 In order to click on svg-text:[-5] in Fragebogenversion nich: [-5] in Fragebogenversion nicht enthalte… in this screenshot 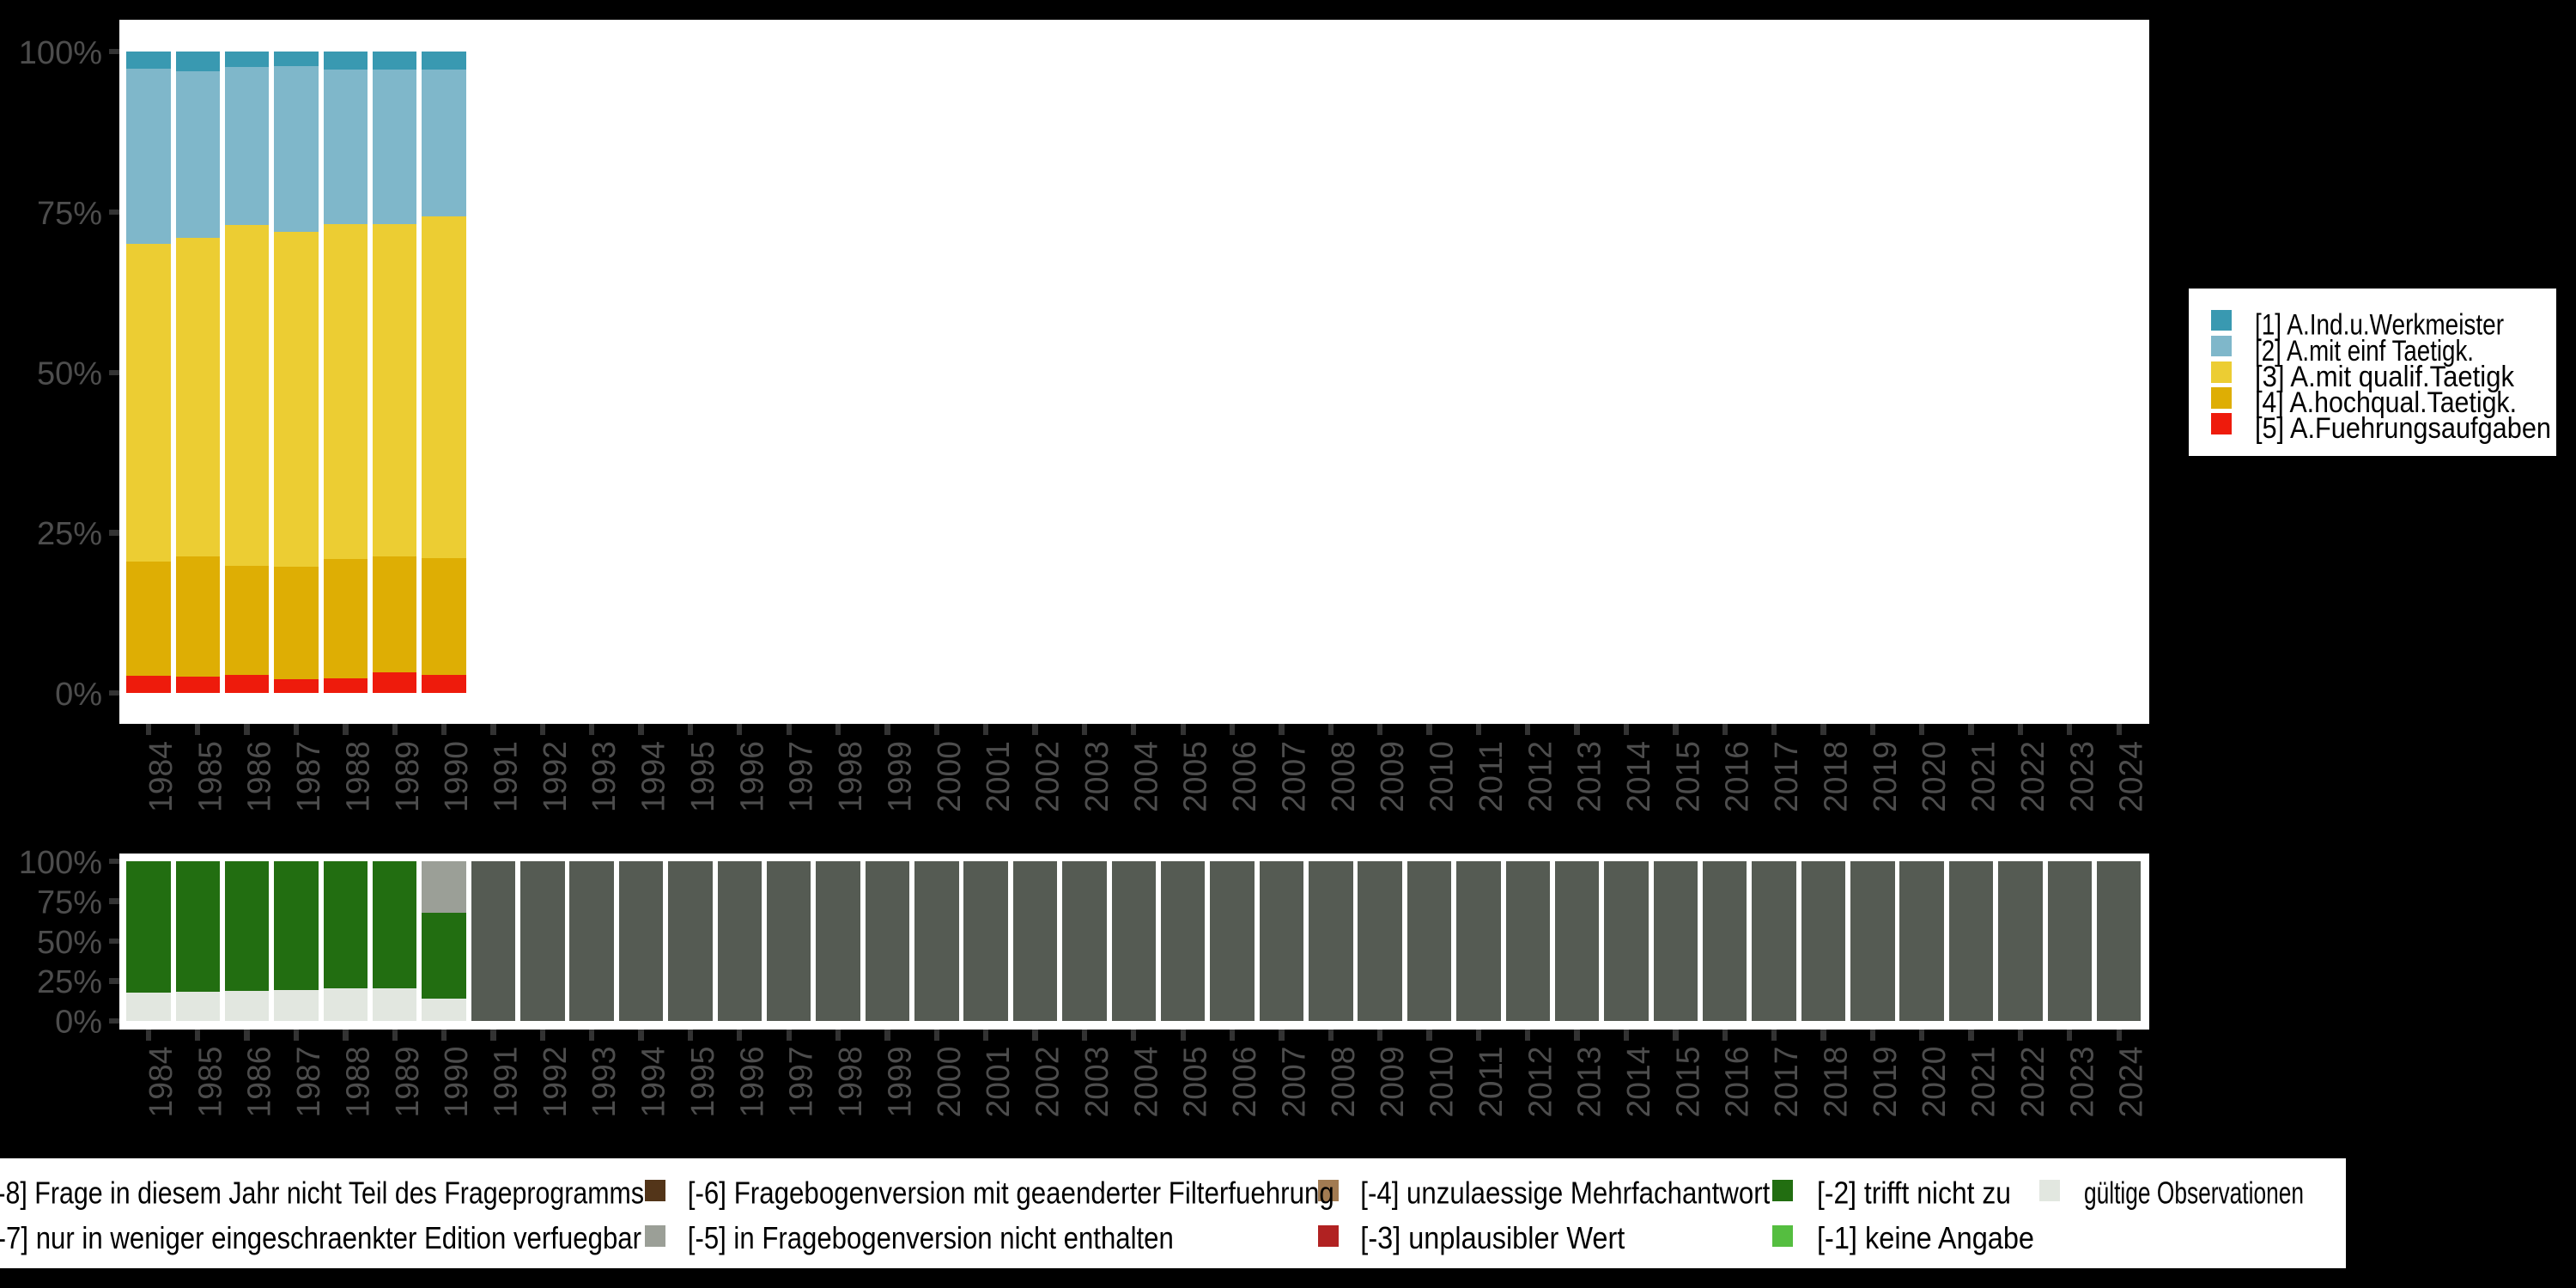, I will do `click(931, 1237)`.